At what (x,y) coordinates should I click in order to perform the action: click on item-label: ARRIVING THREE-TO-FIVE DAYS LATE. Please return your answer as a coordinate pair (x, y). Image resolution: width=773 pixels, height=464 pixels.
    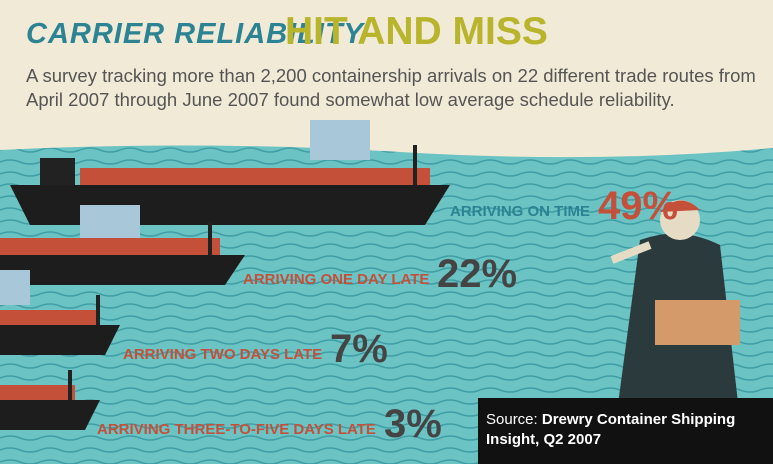
    Looking at the image, I should click on (236, 429).